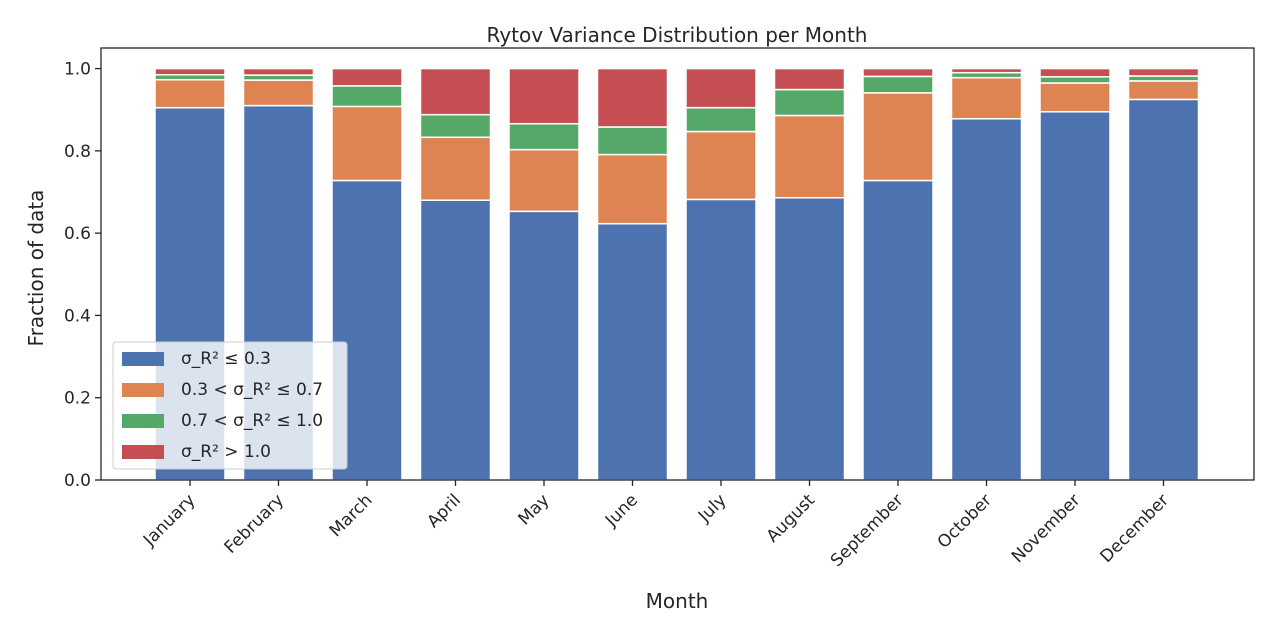  I want to click on y-tick-label: 0.0, so click(77, 481).